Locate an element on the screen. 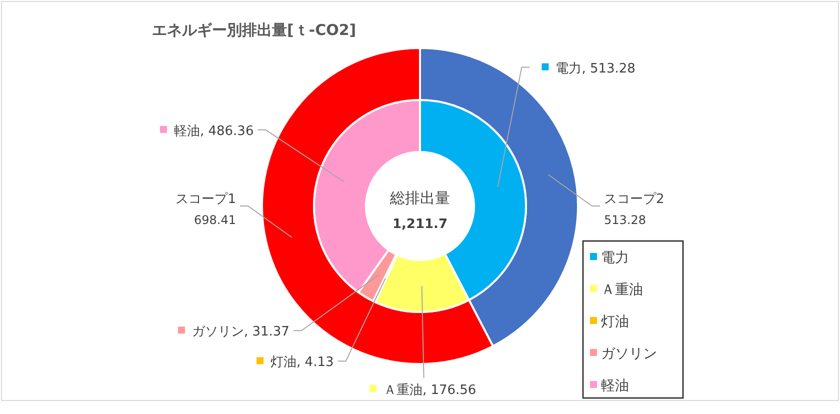 Image resolution: width=840 pixels, height=414 pixels. legend-label: ガソリン is located at coordinates (629, 354).